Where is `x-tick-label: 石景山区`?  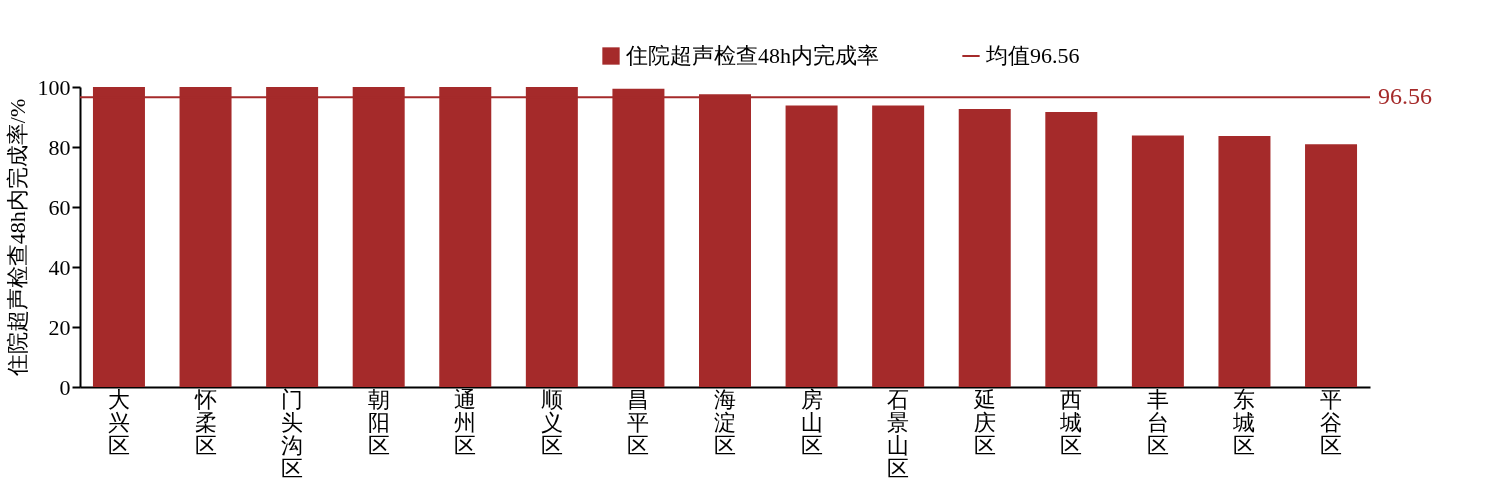 x-tick-label: 石景山区 is located at coordinates (898, 433).